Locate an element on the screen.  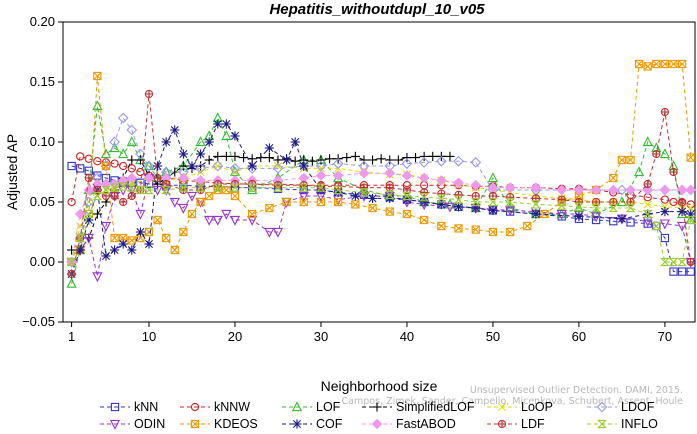
y-tick-label: 0.05 is located at coordinates (42, 201).